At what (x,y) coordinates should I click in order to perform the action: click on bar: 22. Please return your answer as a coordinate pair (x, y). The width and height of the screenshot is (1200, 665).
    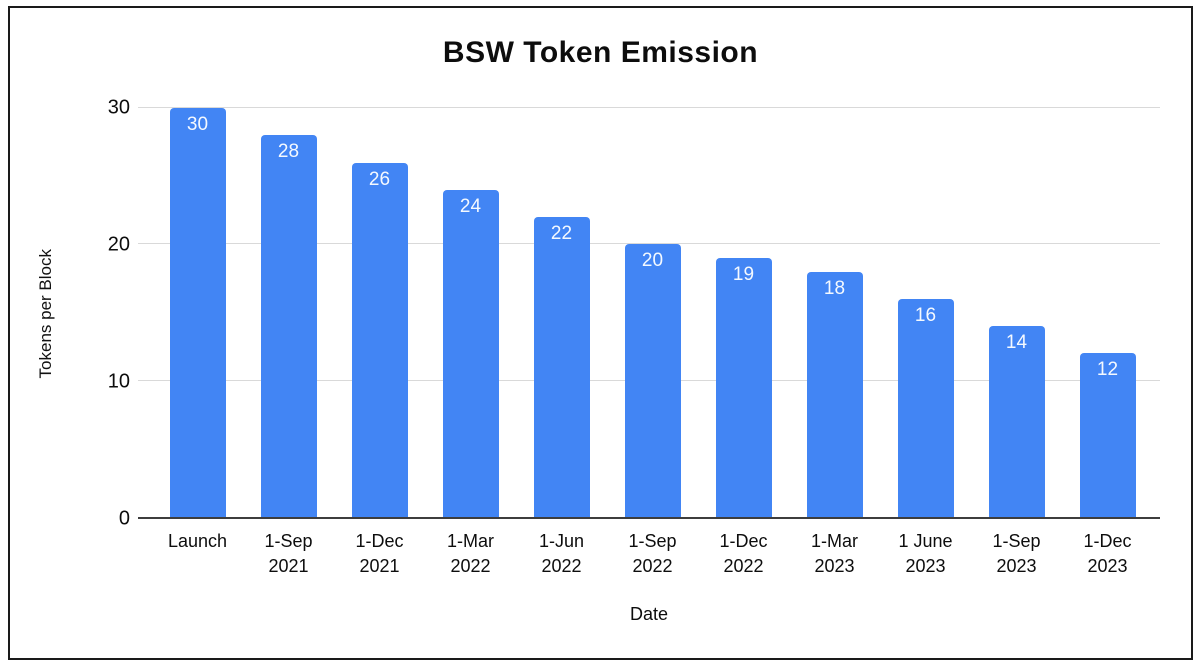
    Looking at the image, I should click on (561, 367).